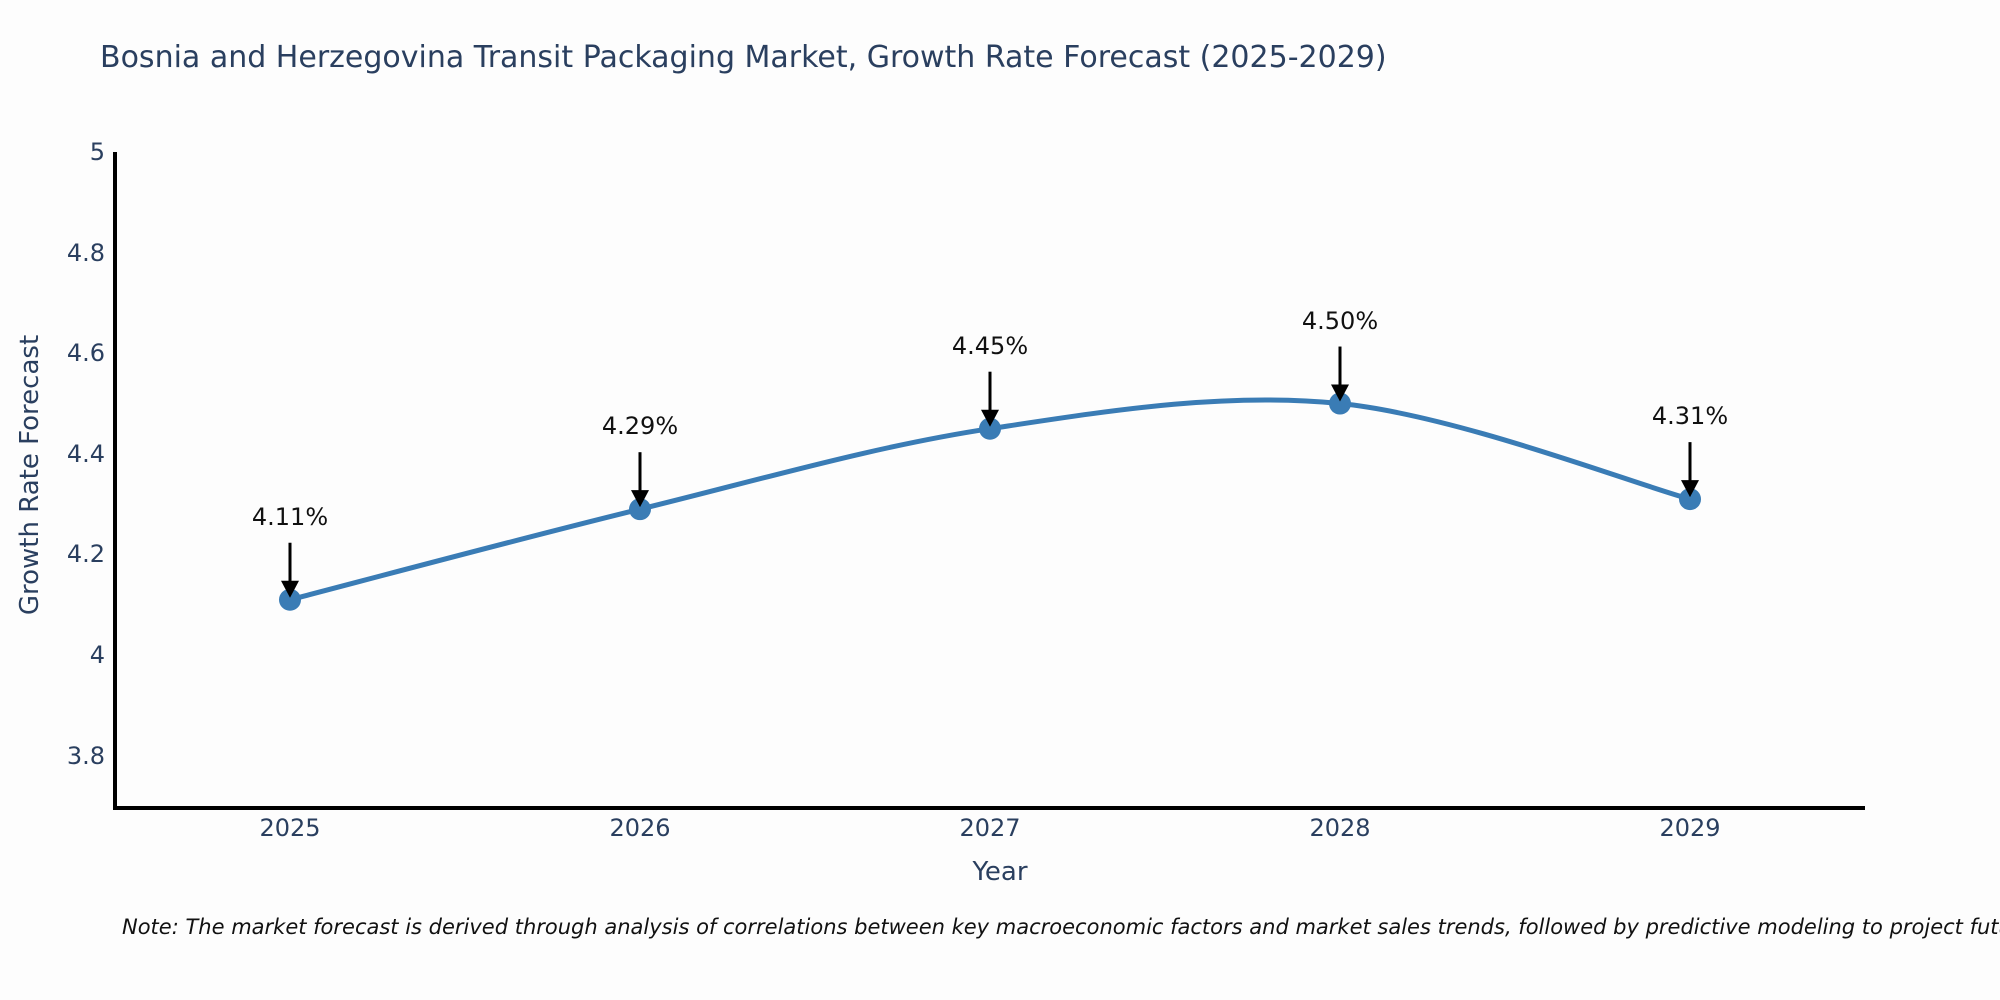 The image size is (2000, 1000). I want to click on x-axis-line, so click(989, 808).